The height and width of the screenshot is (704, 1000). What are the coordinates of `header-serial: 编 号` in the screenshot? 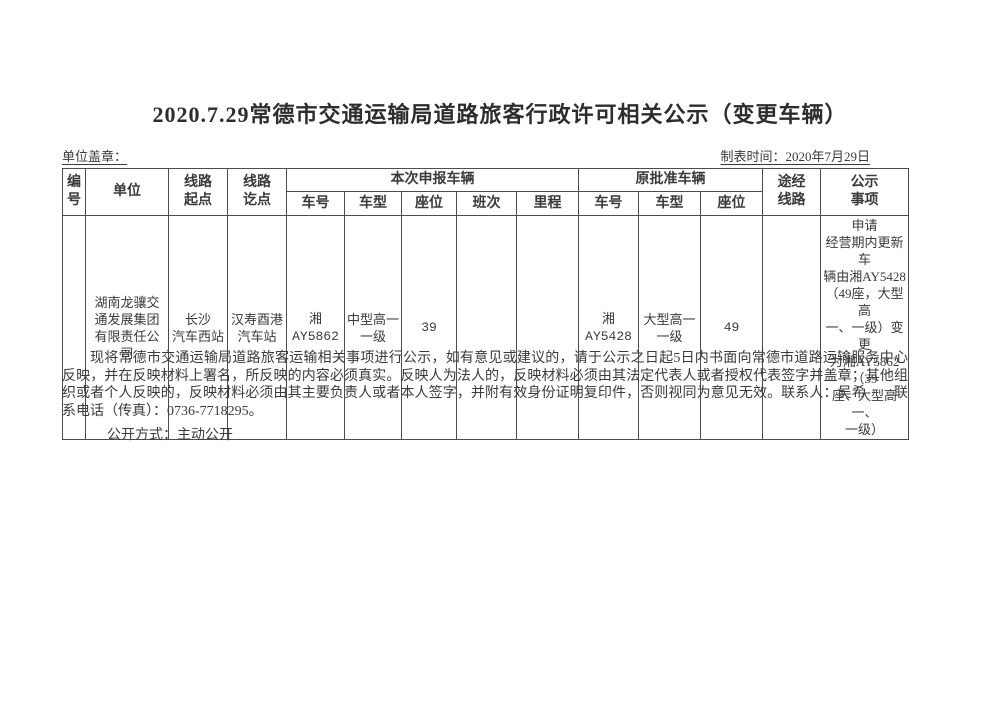 It's located at (74, 192).